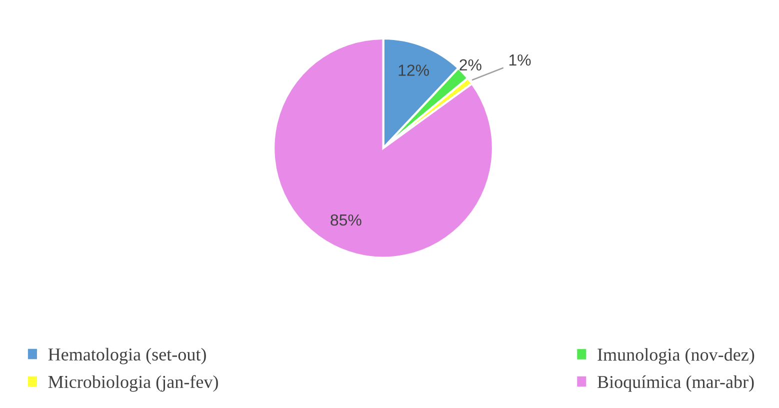  Describe the element at coordinates (676, 383) in the screenshot. I see `legend-label: Bioquímica (mar-abr)` at that location.